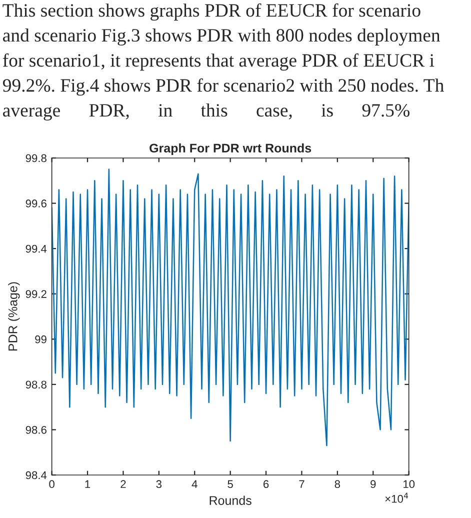  I want to click on x-tick-label: 5, so click(230, 484).